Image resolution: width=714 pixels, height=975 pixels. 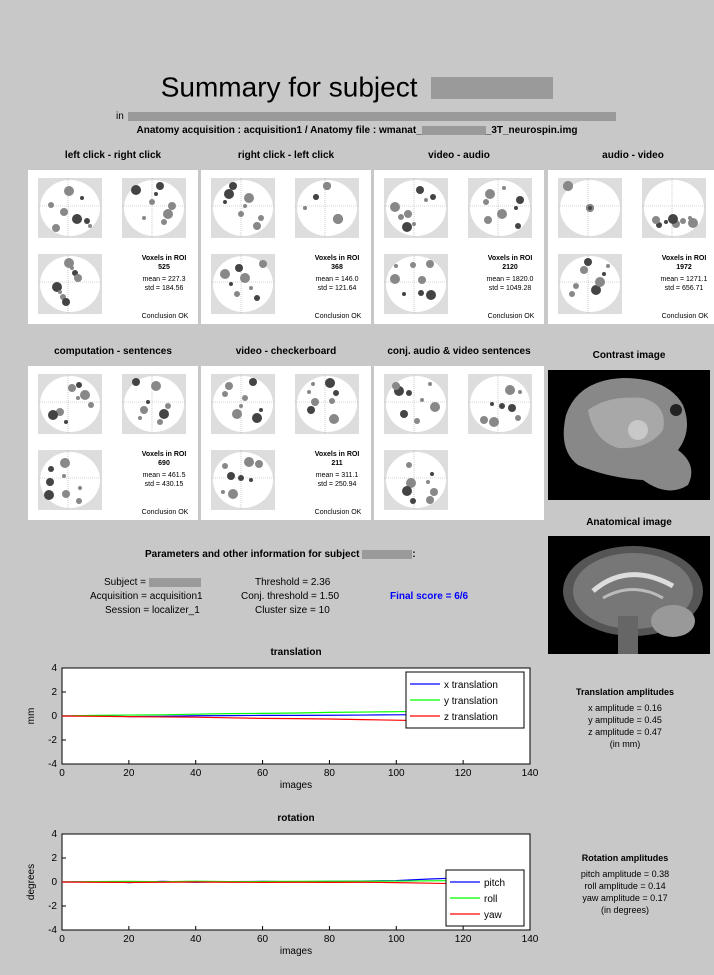 What do you see at coordinates (414, 554) in the screenshot?
I see `params-heading-suffix: :` at bounding box center [414, 554].